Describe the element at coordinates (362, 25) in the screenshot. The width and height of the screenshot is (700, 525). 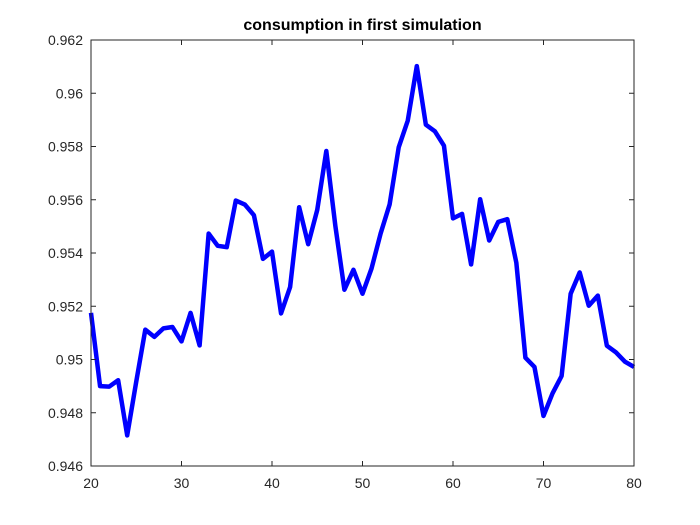
I see `chart-title: consumption in first simulation` at that location.